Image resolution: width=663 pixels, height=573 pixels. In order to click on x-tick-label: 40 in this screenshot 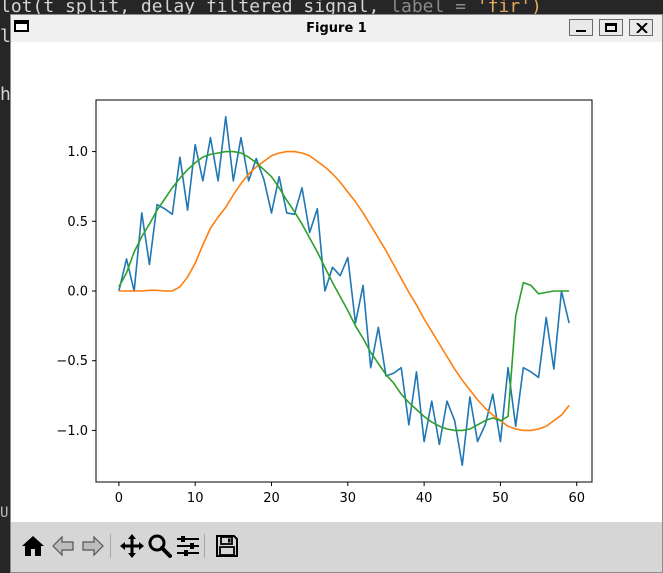, I will do `click(424, 498)`.